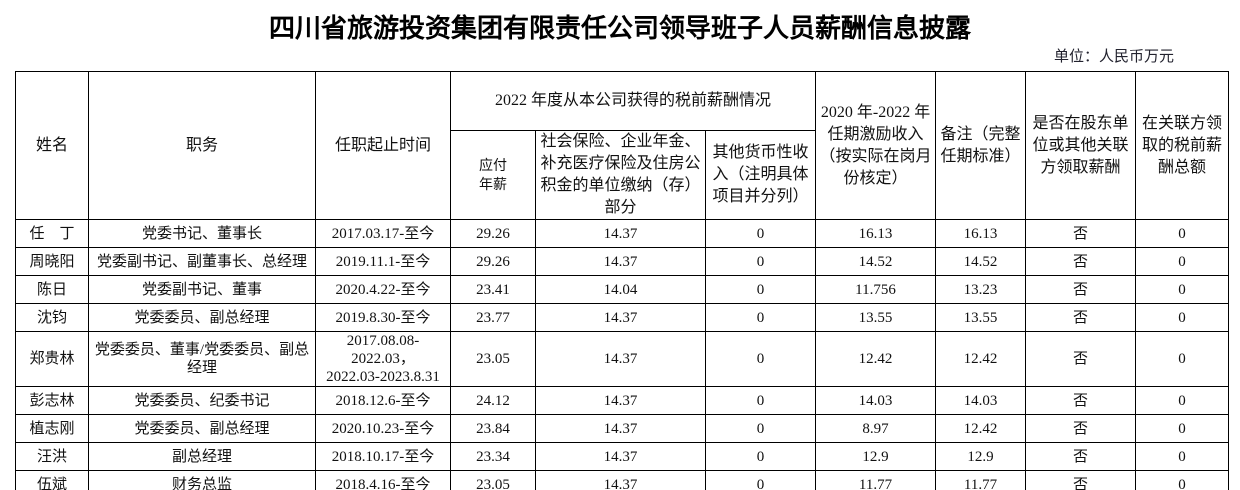 This screenshot has width=1240, height=490. Describe the element at coordinates (202, 261) in the screenshot. I see `position-cell: 党委副书记、副董事长、总经理` at that location.